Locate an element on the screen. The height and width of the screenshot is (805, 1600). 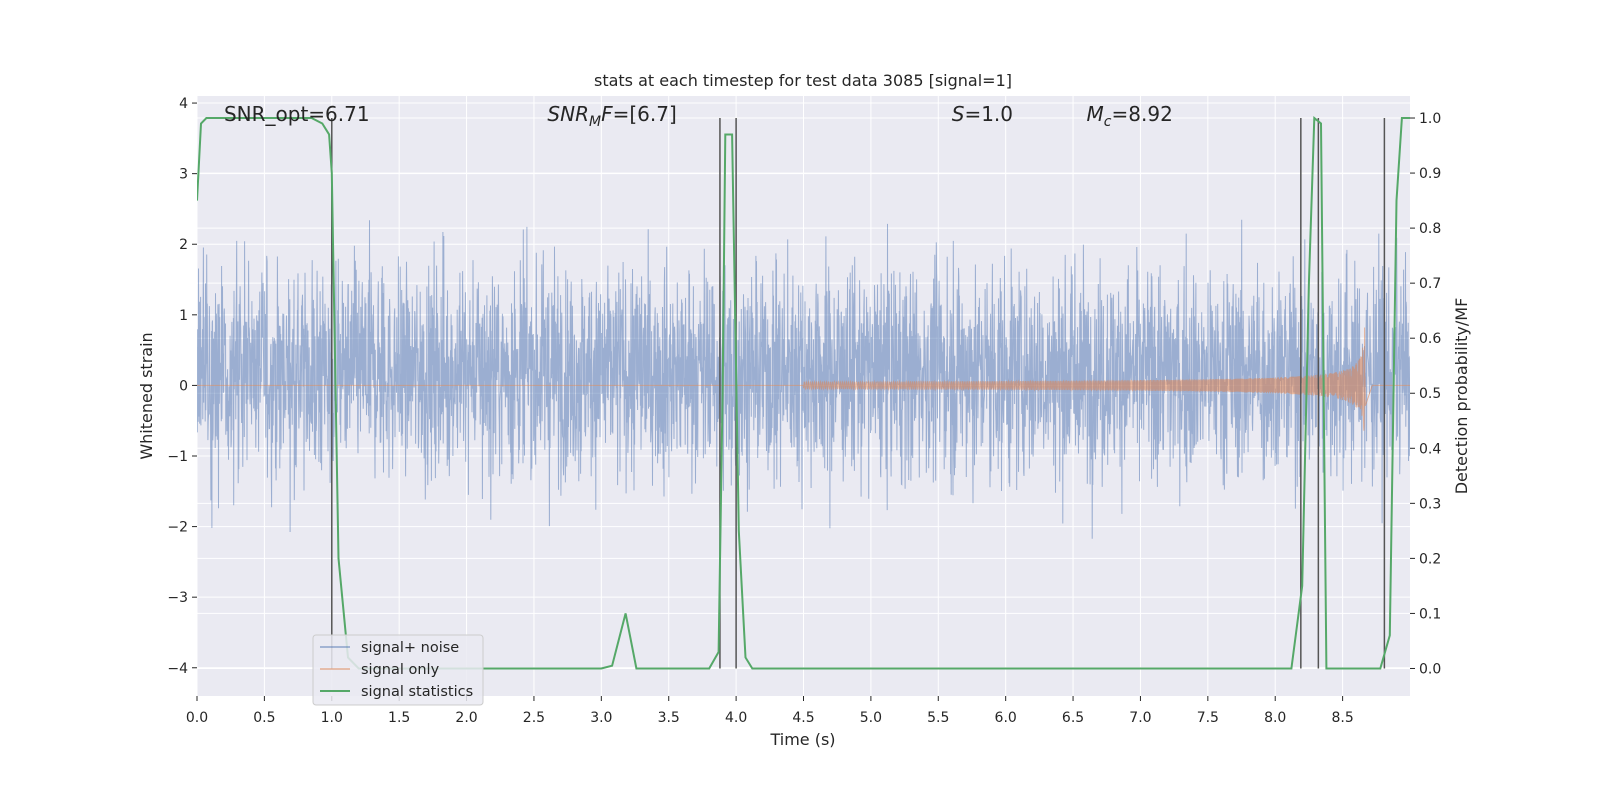
legend-label-signal-noise: signal+ noise is located at coordinates (410, 648).